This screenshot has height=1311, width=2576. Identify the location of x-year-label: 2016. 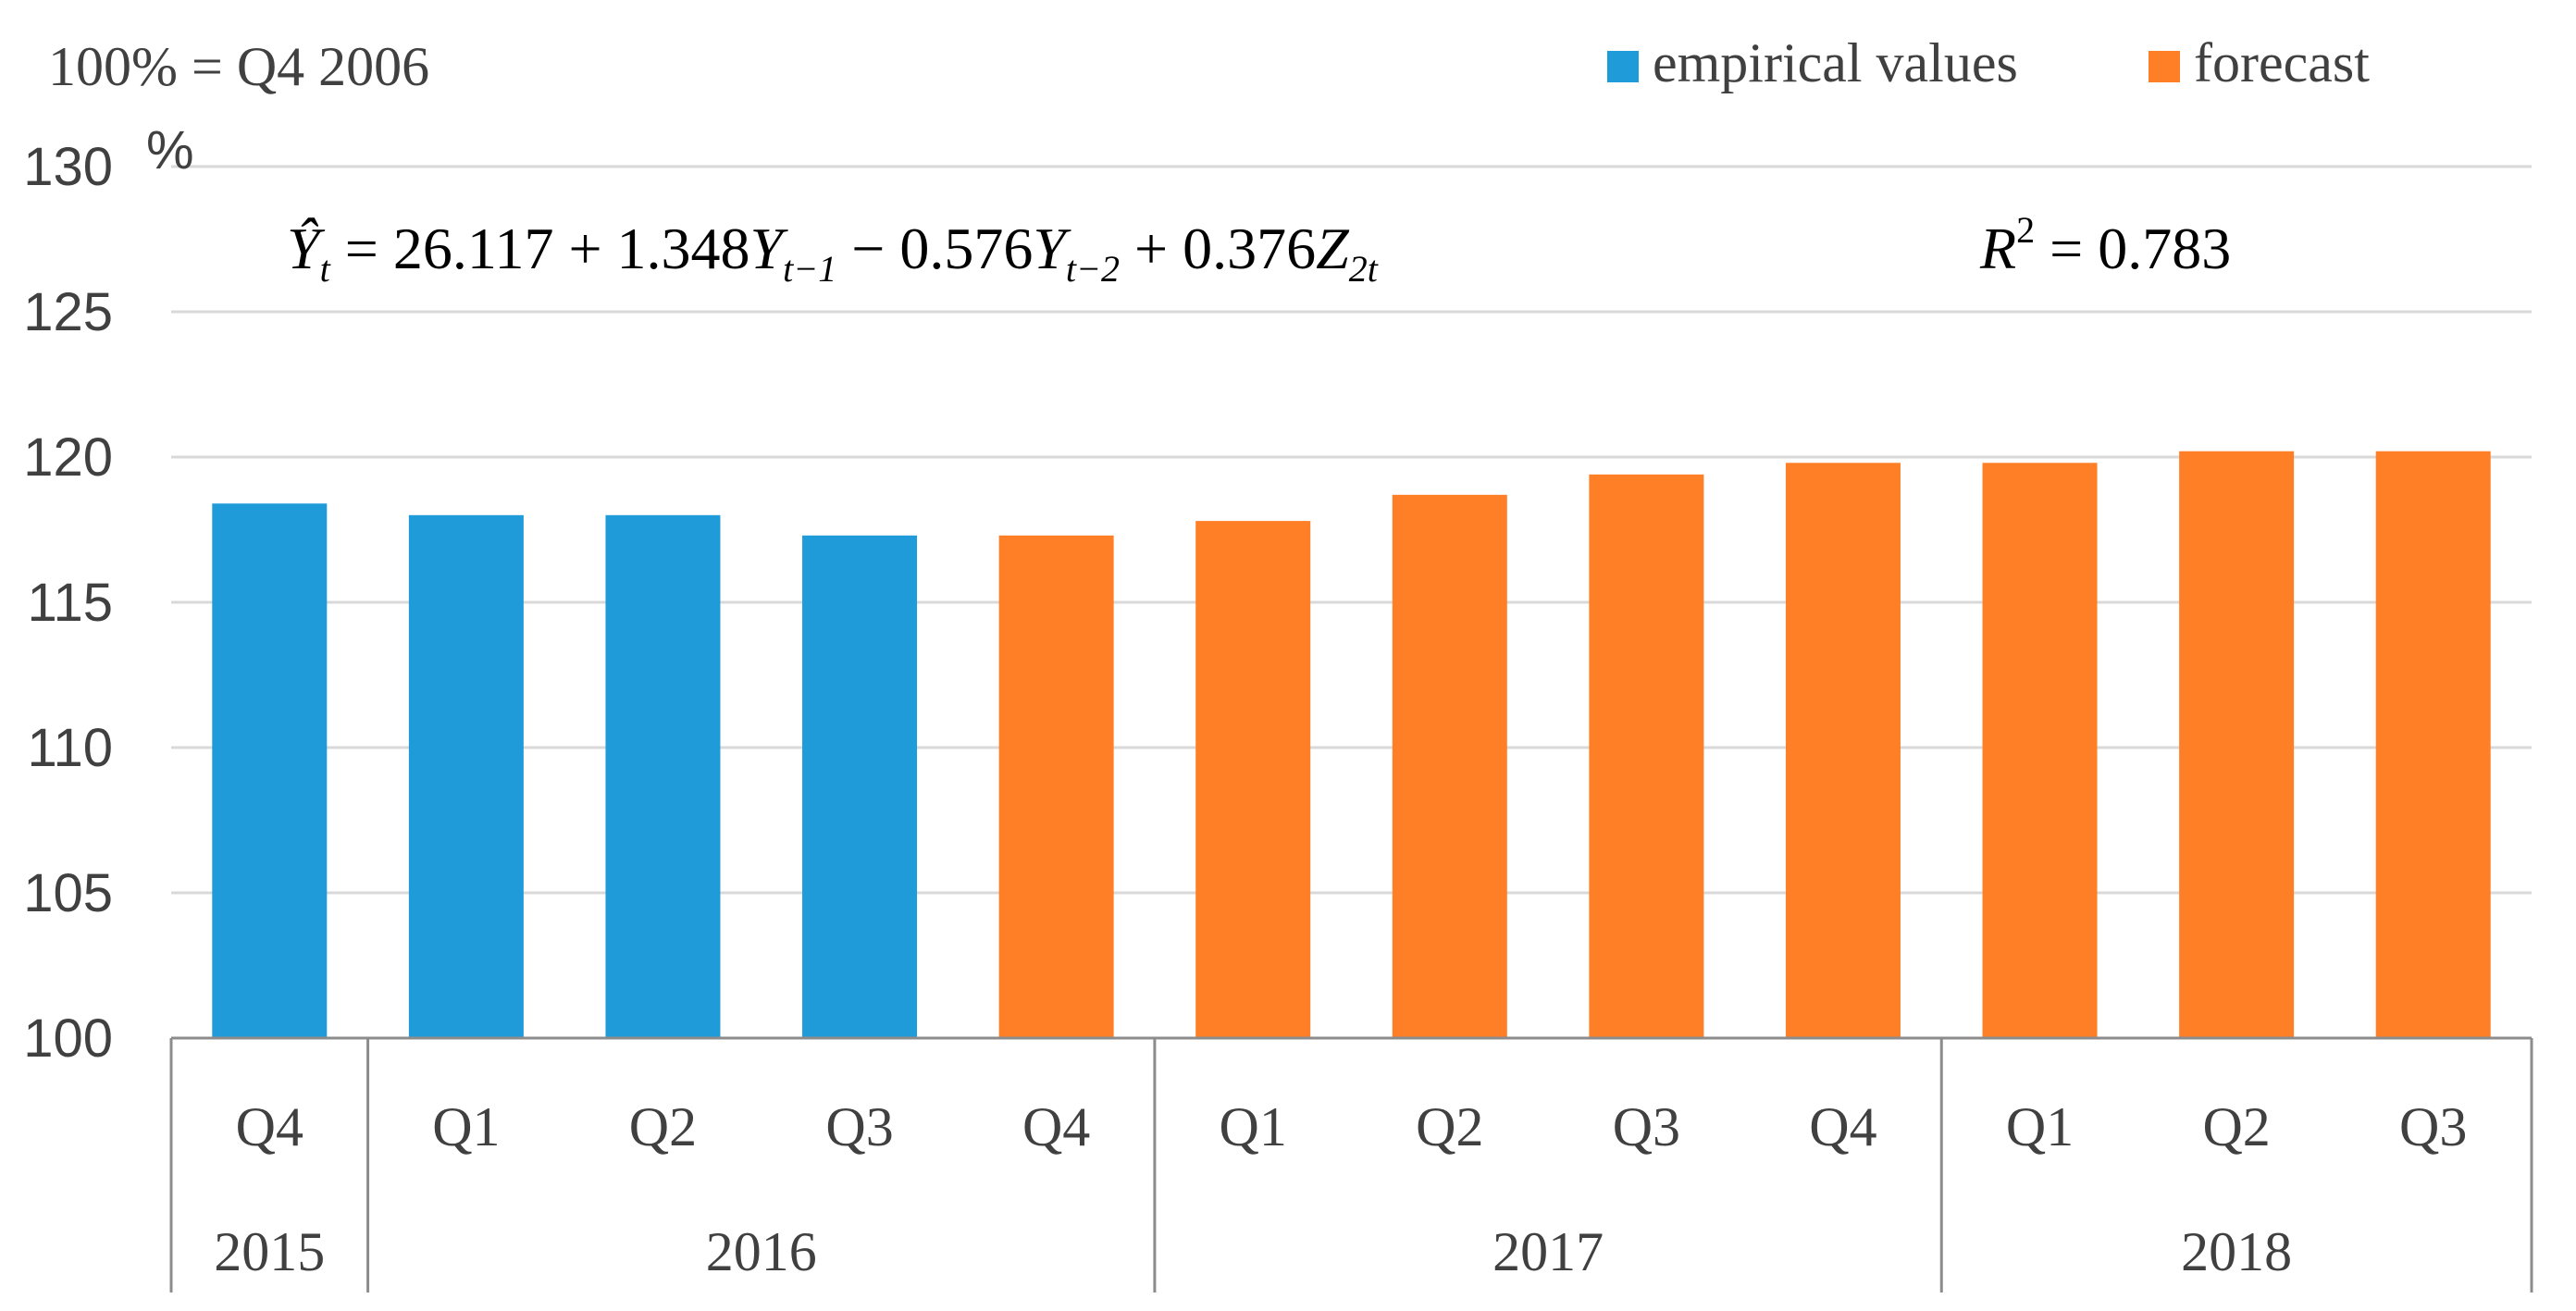
(762, 1251).